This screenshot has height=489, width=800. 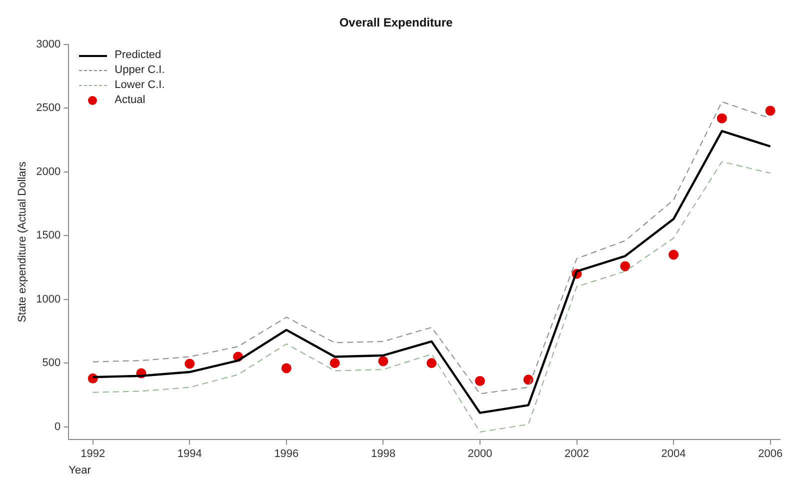 What do you see at coordinates (48, 236) in the screenshot?
I see `y-tick-label: 1500` at bounding box center [48, 236].